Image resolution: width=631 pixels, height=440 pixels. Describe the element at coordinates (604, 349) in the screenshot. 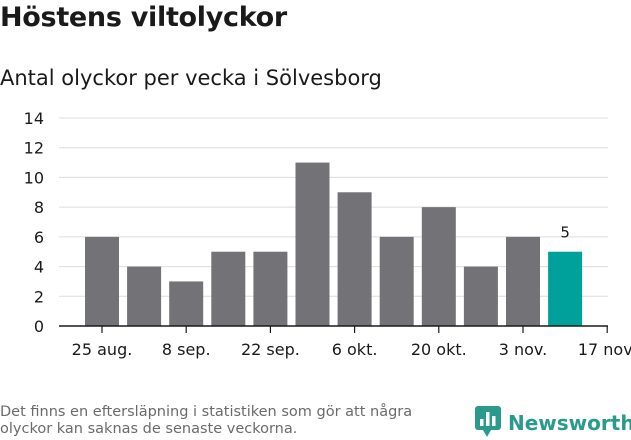

I see `x-tick-label: 17 nov.` at that location.